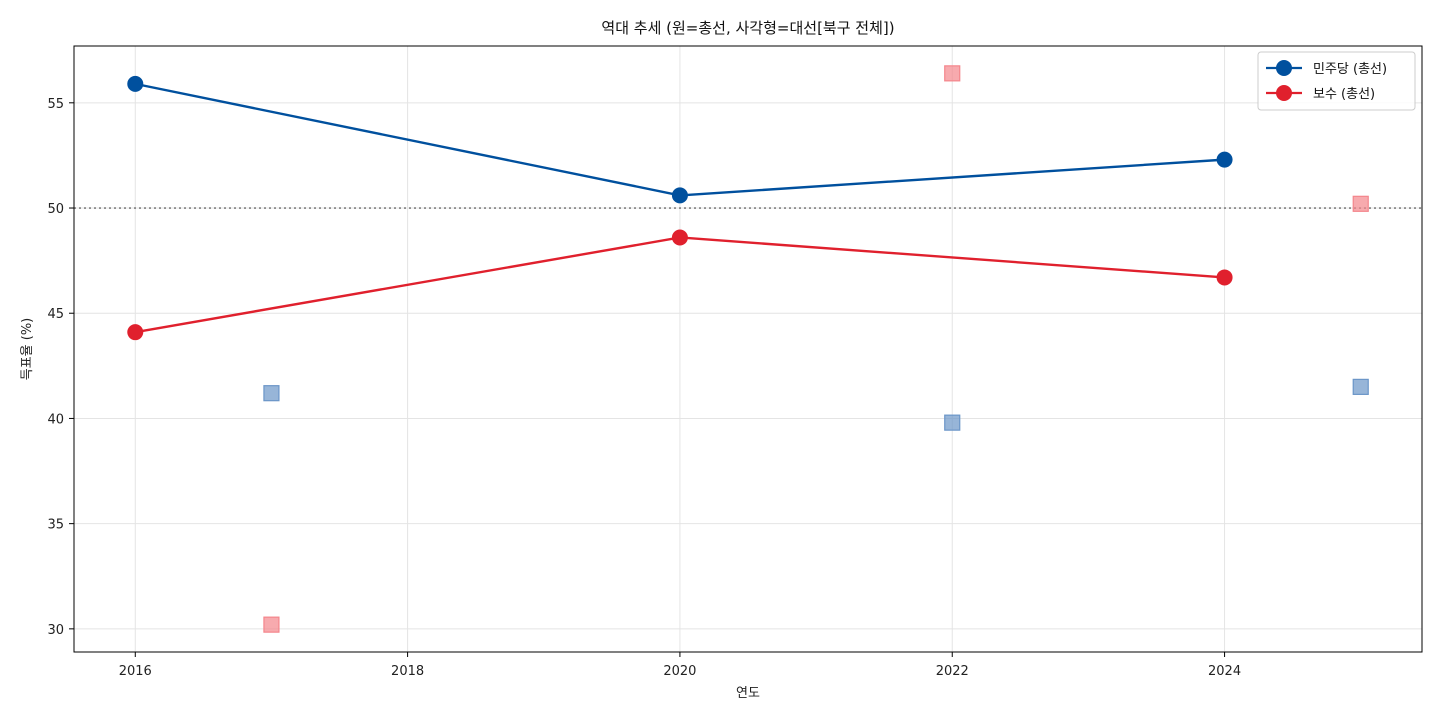  I want to click on legend-label-democratic: 민주당 (총선), so click(1350, 69).